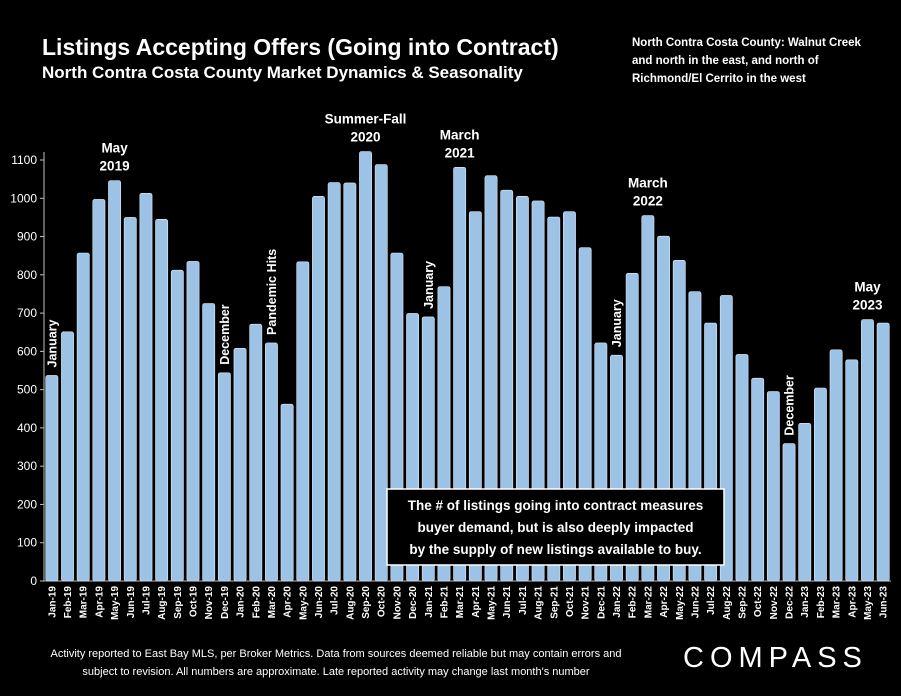  What do you see at coordinates (727, 603) in the screenshot?
I see `x-tick-label: Aug-22` at bounding box center [727, 603].